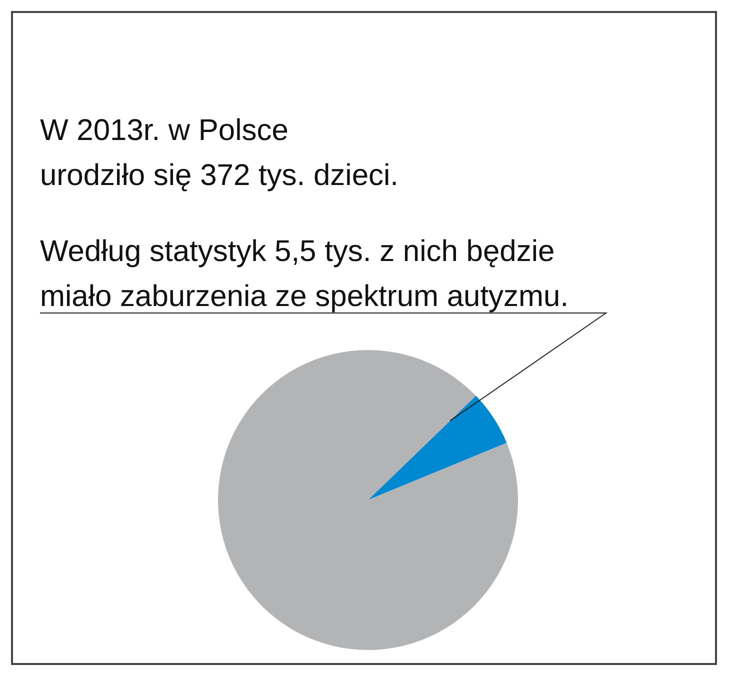  What do you see at coordinates (304, 274) in the screenshot?
I see `text: Według statystyk 5,5 tys. z nich będzie miało zaburzenia ze spektrum autyzmu.` at bounding box center [304, 274].